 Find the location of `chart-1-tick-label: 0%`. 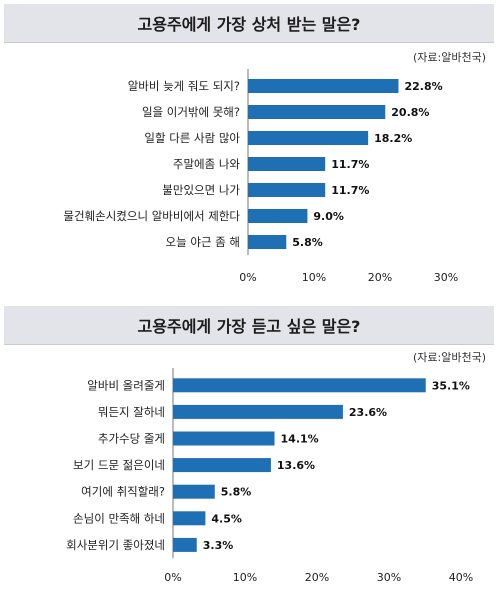

chart-1-tick-label: 0% is located at coordinates (247, 277).